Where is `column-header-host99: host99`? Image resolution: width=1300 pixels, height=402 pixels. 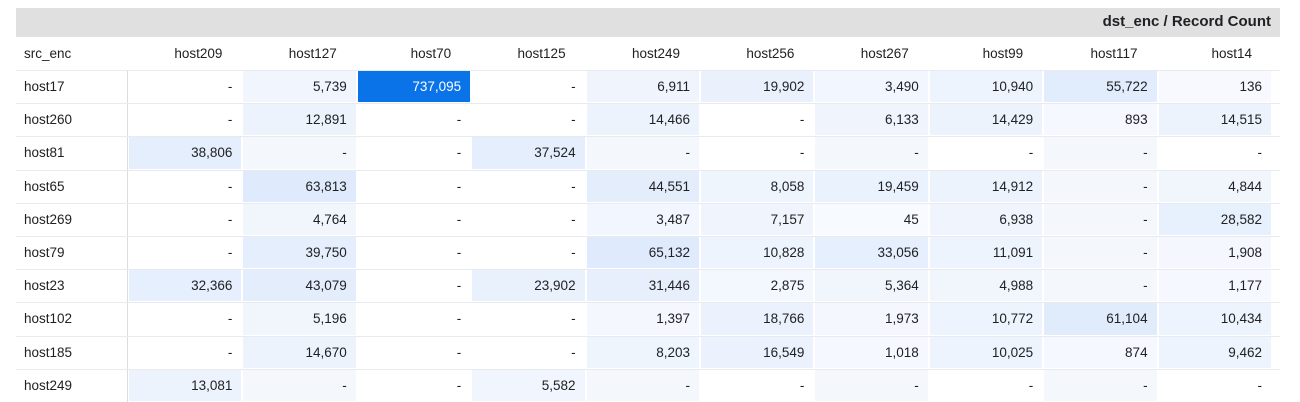
column-header-host99: host99 is located at coordinates (1003, 53).